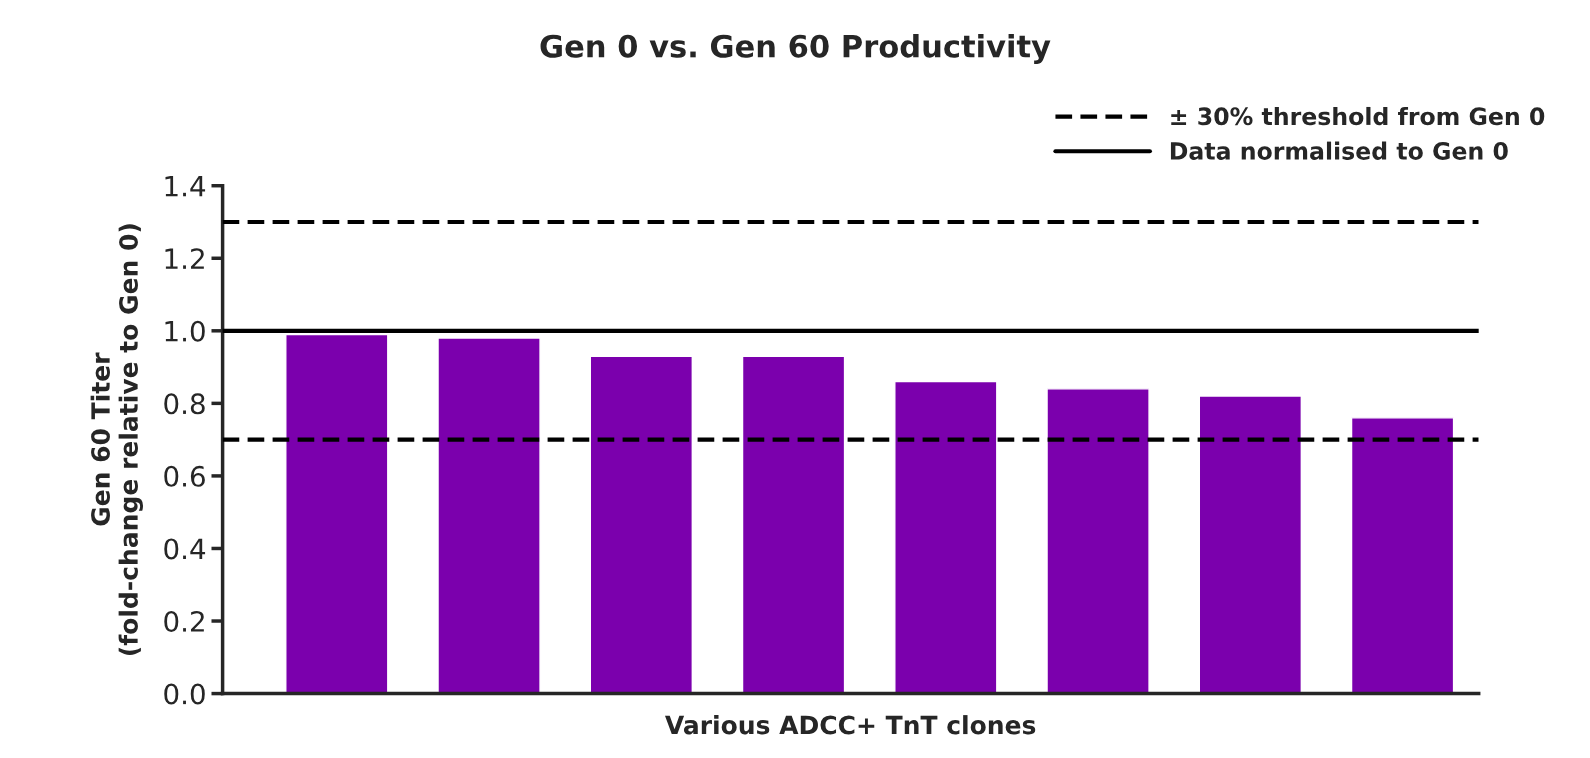 The width and height of the screenshot is (1590, 758). I want to click on x-axis-title: Various ADCC+ TnT clones, so click(850, 725).